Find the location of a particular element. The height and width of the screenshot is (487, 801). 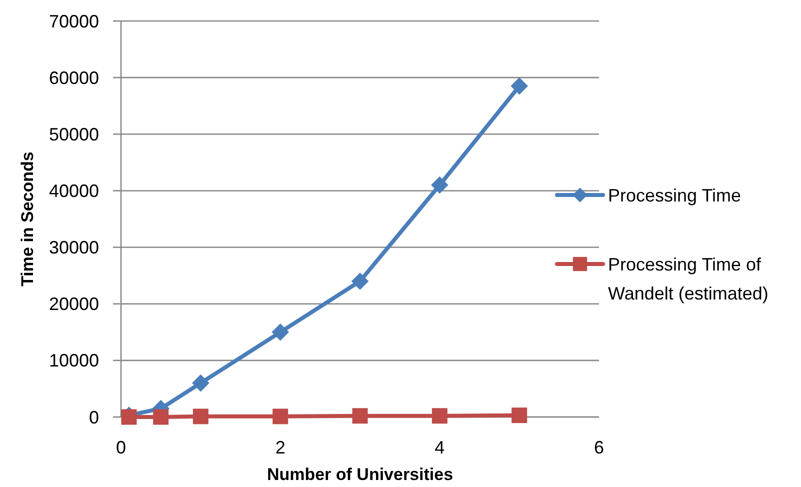

legend-label: Processing Time is located at coordinates (675, 195).